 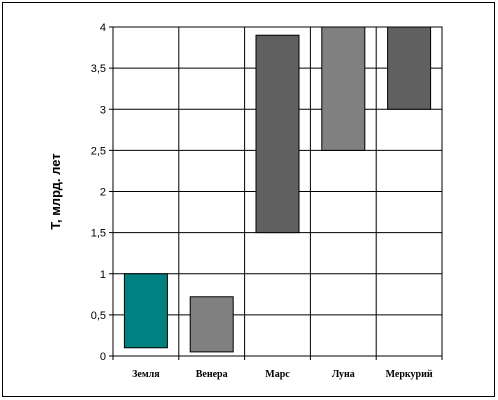 What do you see at coordinates (98, 151) in the screenshot?
I see `y-tick-label: 2,5` at bounding box center [98, 151].